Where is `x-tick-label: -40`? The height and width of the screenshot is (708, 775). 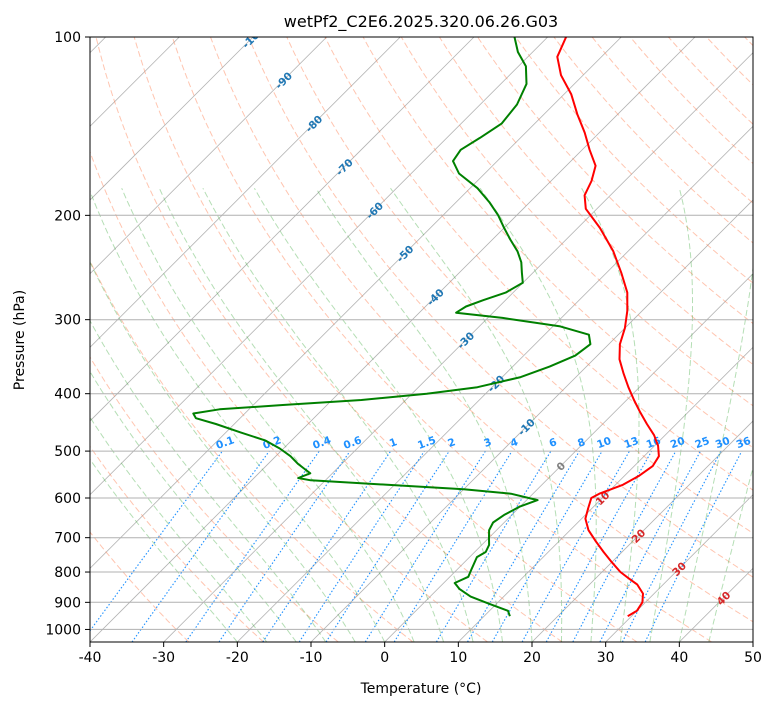 x-tick-label: -40 is located at coordinates (90, 658).